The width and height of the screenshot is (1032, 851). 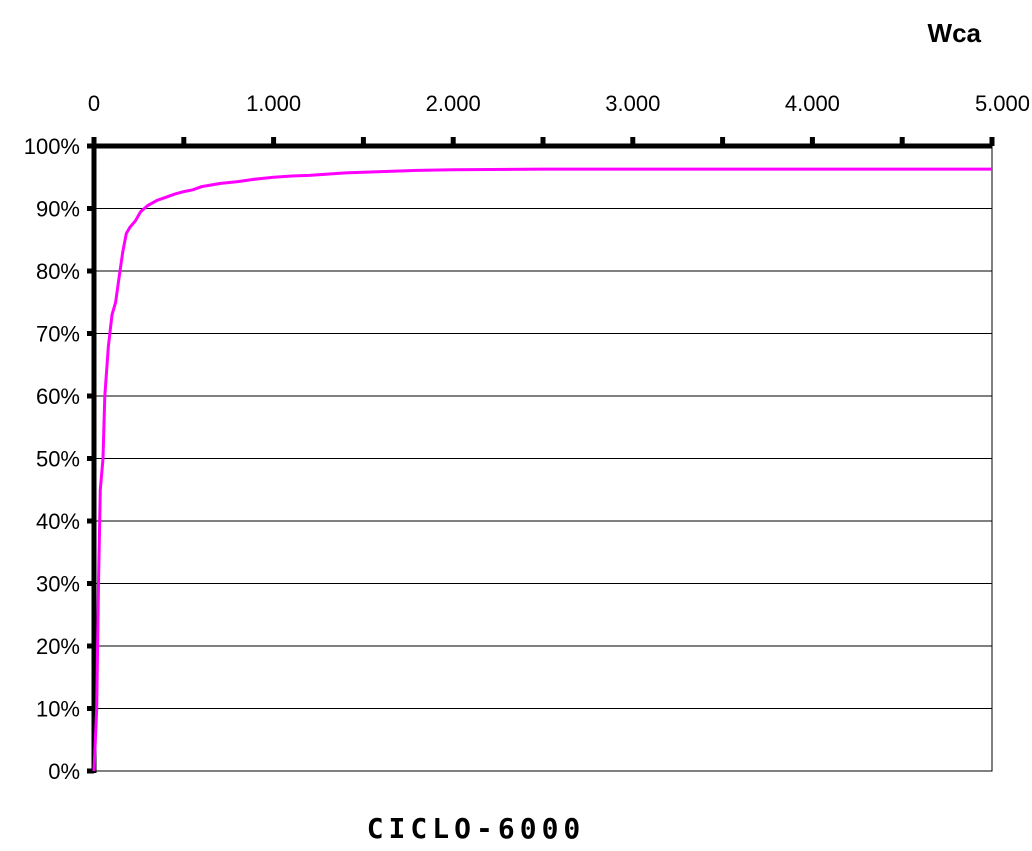 What do you see at coordinates (52, 146) in the screenshot?
I see `y-tick-label: 100%` at bounding box center [52, 146].